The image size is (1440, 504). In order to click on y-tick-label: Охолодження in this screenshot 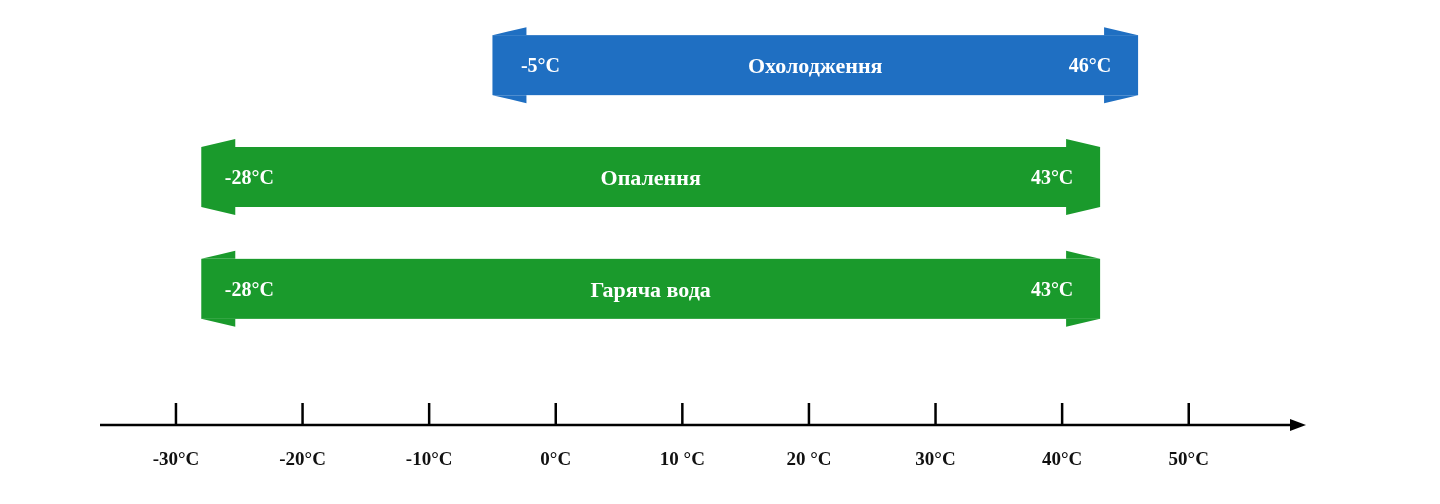, I will do `click(815, 65)`.